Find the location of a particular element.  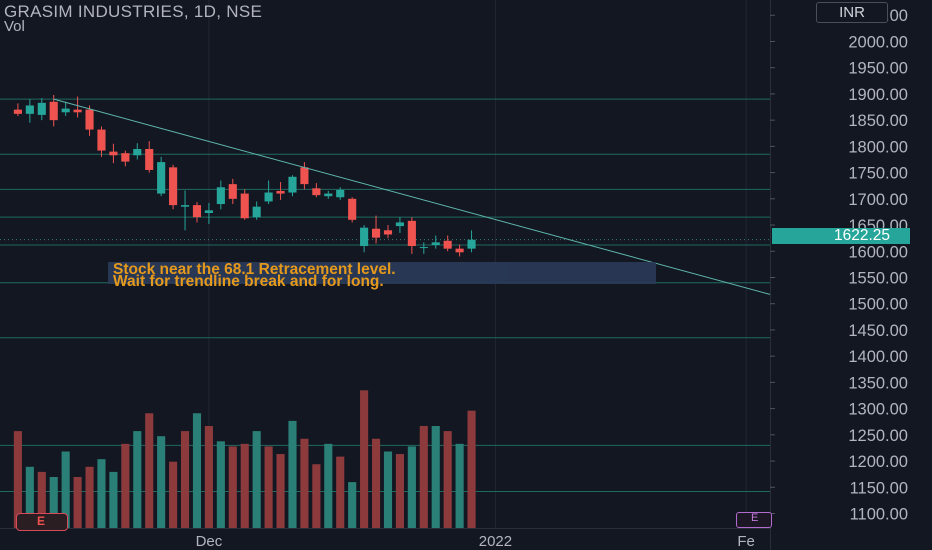

time-tick-label: Fe is located at coordinates (746, 541).